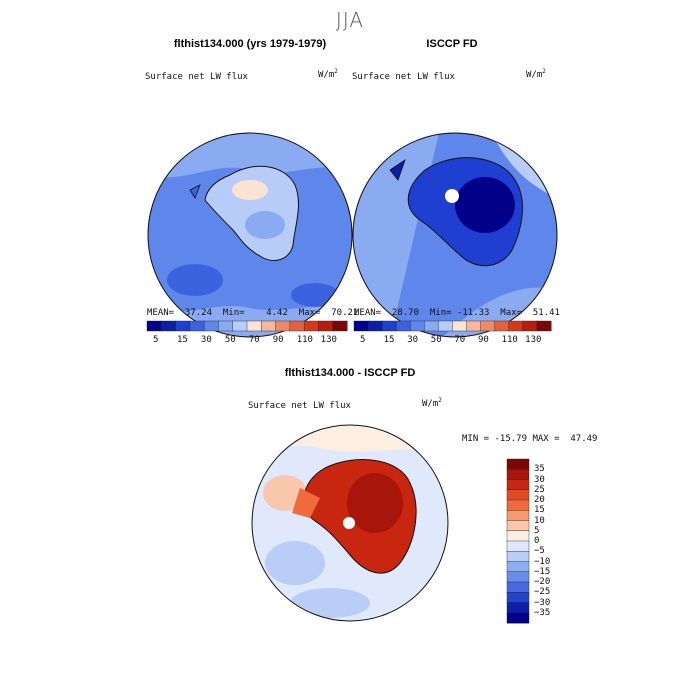 This screenshot has height=700, width=700. What do you see at coordinates (542, 592) in the screenshot?
I see `diff-colorbar-tick-label: −25` at bounding box center [542, 592].